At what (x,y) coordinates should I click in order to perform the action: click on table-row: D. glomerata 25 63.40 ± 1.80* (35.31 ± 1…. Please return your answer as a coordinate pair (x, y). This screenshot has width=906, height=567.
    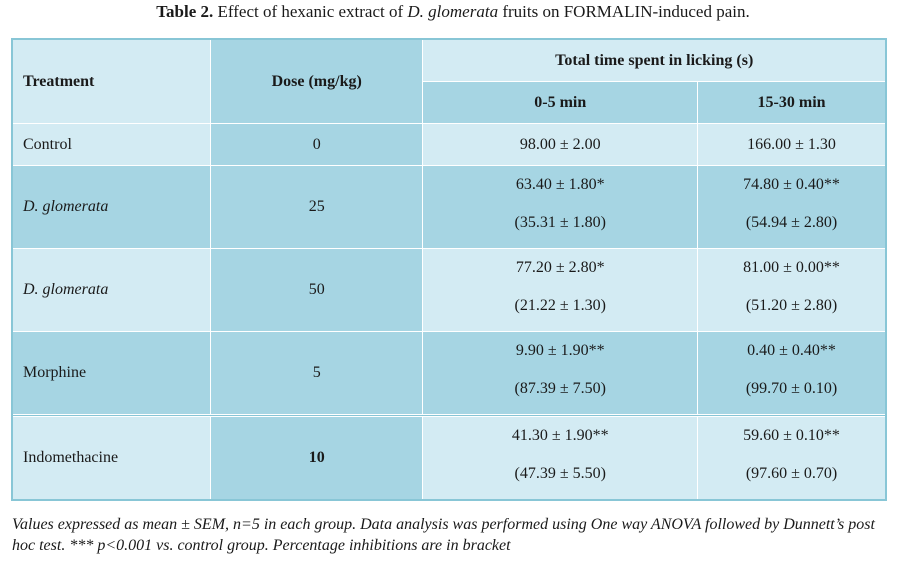
    Looking at the image, I should click on (449, 207).